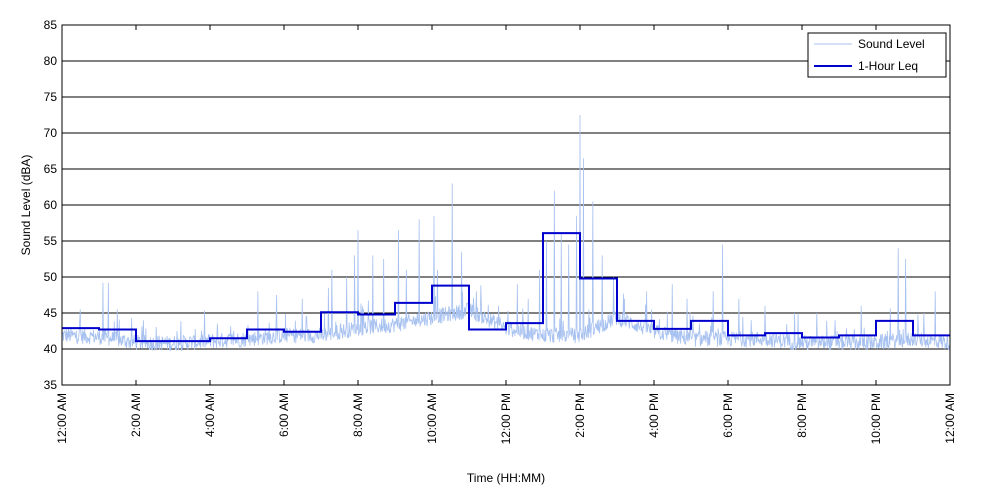 This screenshot has height=500, width=1000. I want to click on x-tick-label: 2:00 PM, so click(580, 415).